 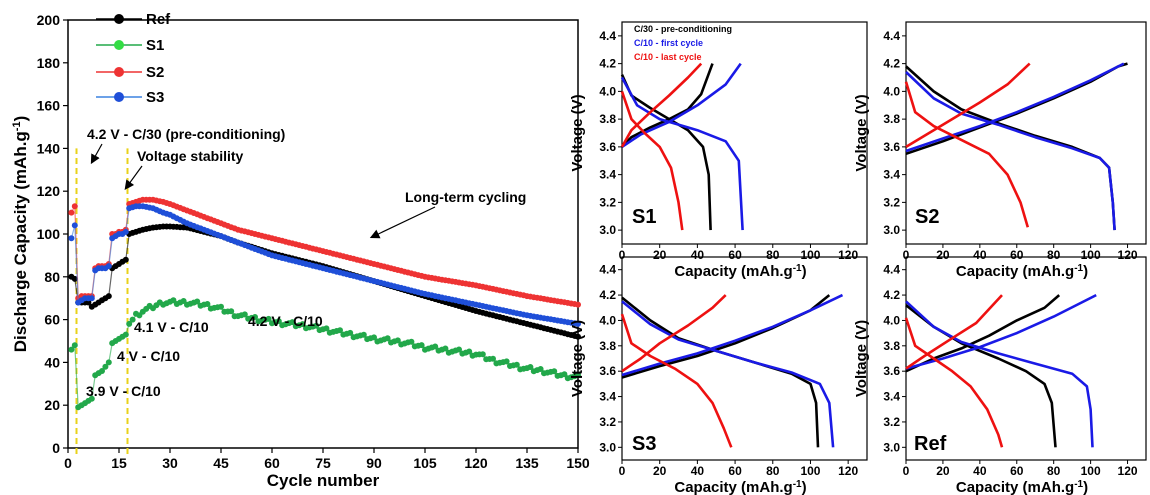 What do you see at coordinates (374, 463) in the screenshot?
I see `main-x-tick-label: 90` at bounding box center [374, 463].